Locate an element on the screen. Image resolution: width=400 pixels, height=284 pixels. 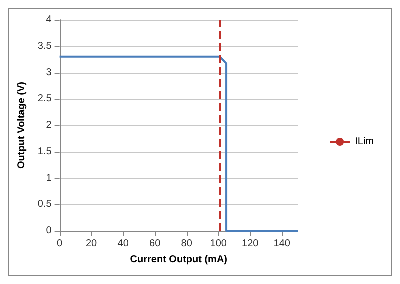
x-tick-label: 140 is located at coordinates (282, 244).